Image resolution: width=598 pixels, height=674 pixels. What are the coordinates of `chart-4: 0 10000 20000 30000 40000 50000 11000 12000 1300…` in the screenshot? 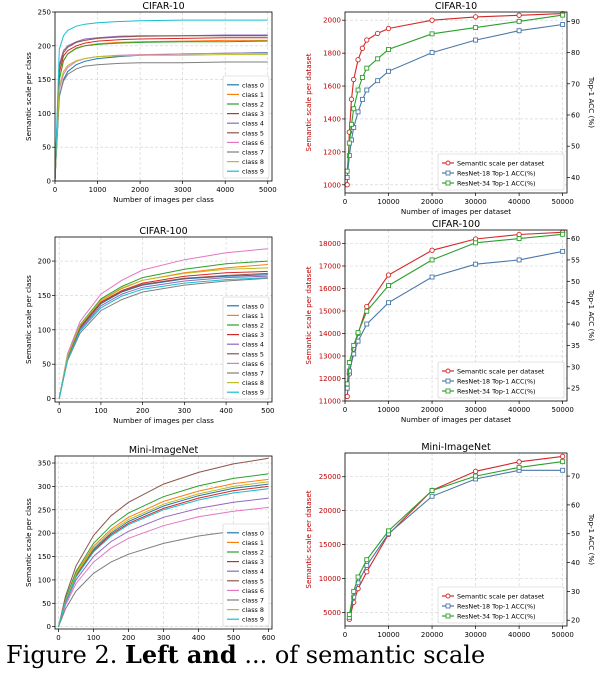 It's located at (450, 321).